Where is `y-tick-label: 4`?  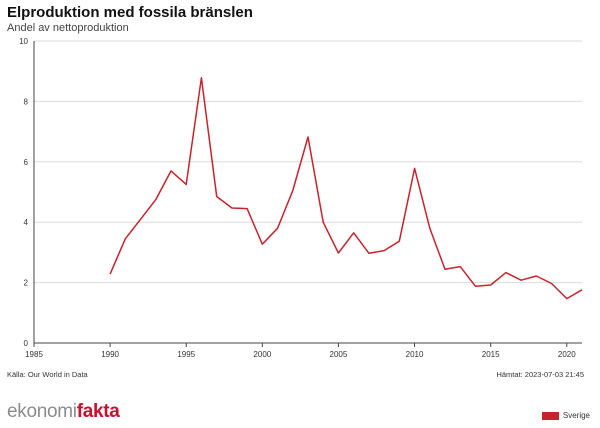 y-tick-label: 4 is located at coordinates (26, 222).